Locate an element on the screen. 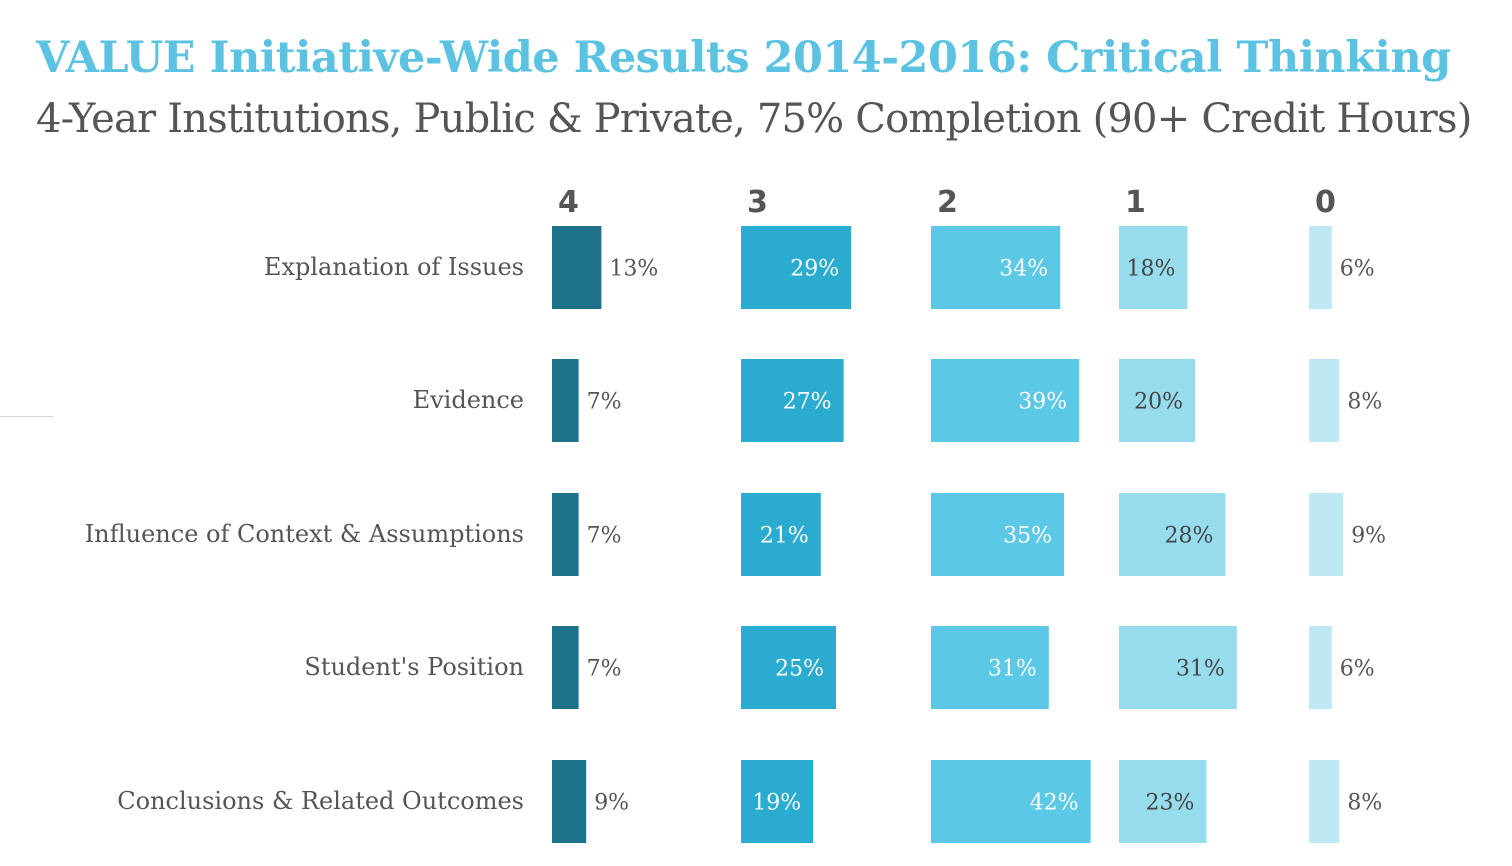 This screenshot has height=866, width=1512. bar-value-label: 20% is located at coordinates (1158, 402).